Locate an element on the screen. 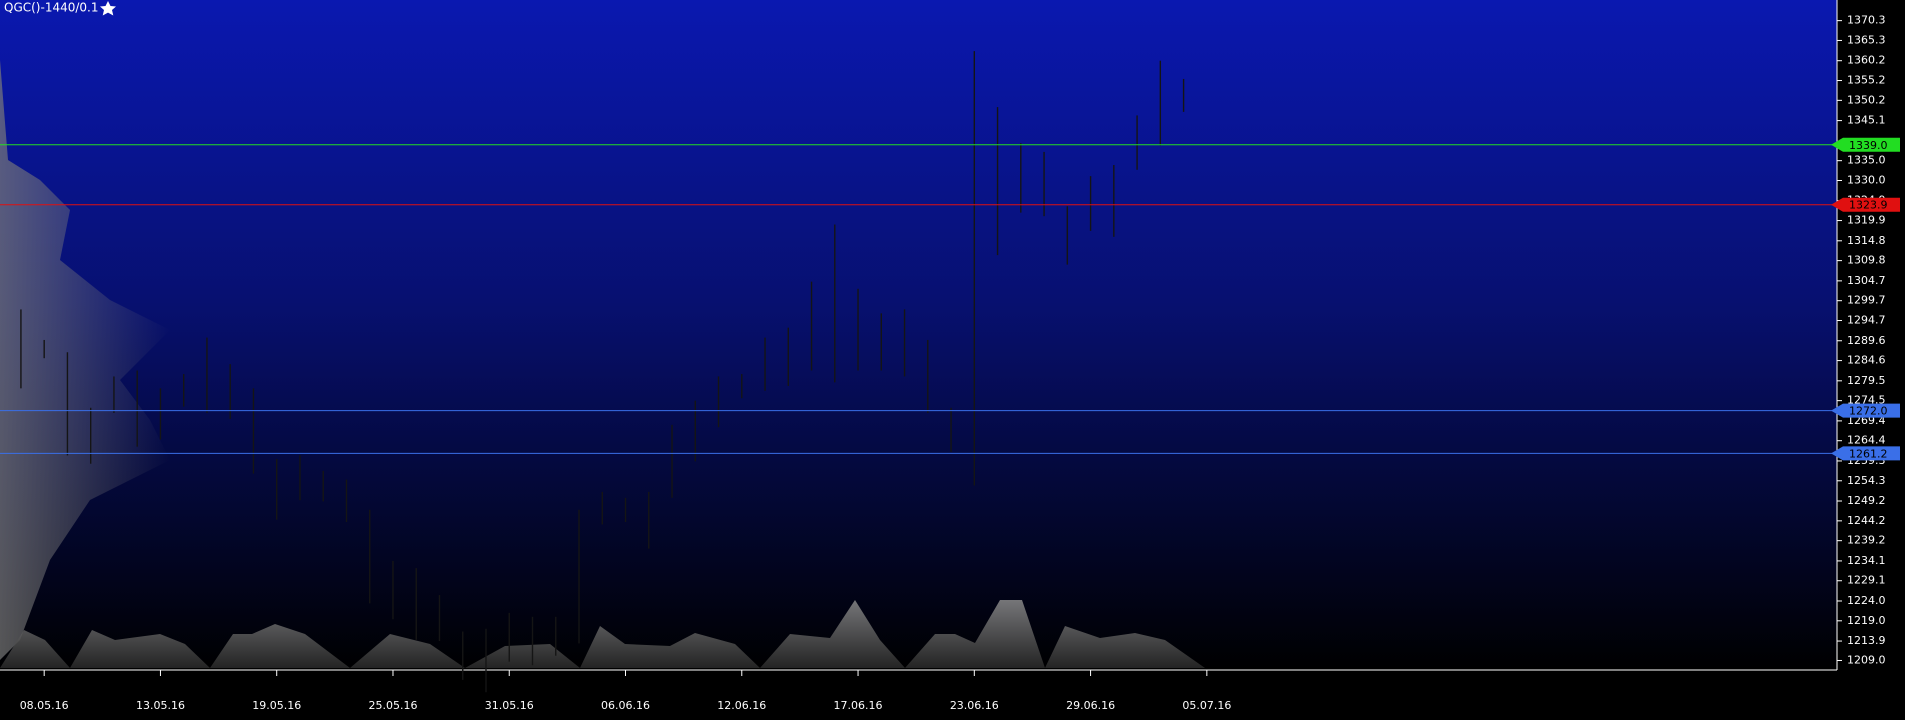 The width and height of the screenshot is (1905, 720). level-label: 1339.0 is located at coordinates (1868, 145).